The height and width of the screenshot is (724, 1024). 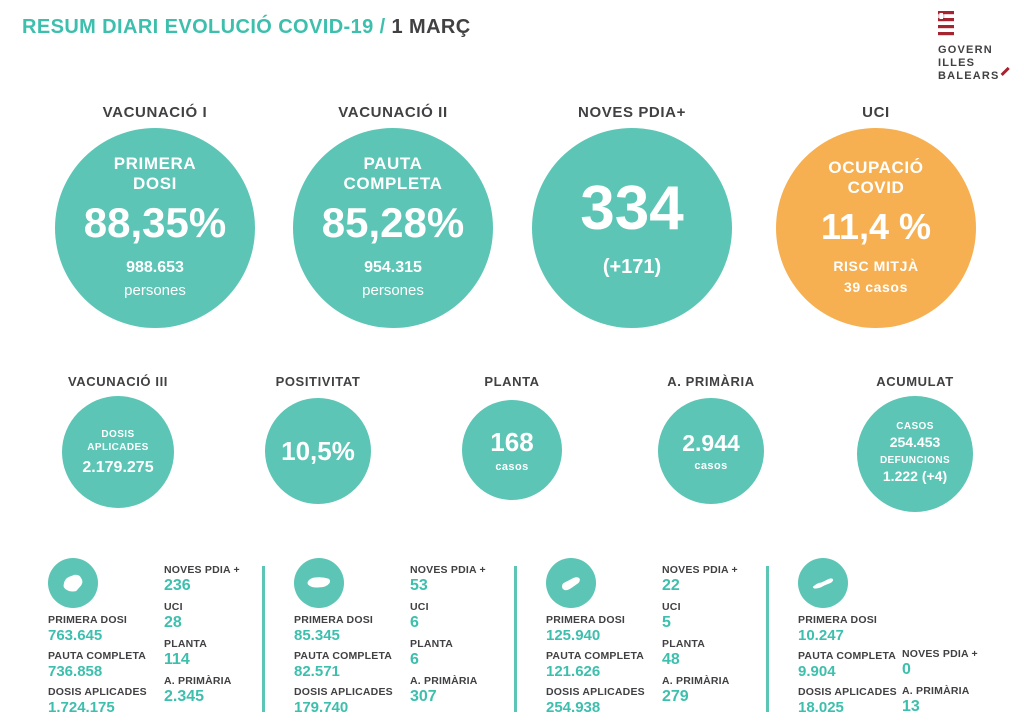 I want to click on planta-unit: casos, so click(x=512, y=467).